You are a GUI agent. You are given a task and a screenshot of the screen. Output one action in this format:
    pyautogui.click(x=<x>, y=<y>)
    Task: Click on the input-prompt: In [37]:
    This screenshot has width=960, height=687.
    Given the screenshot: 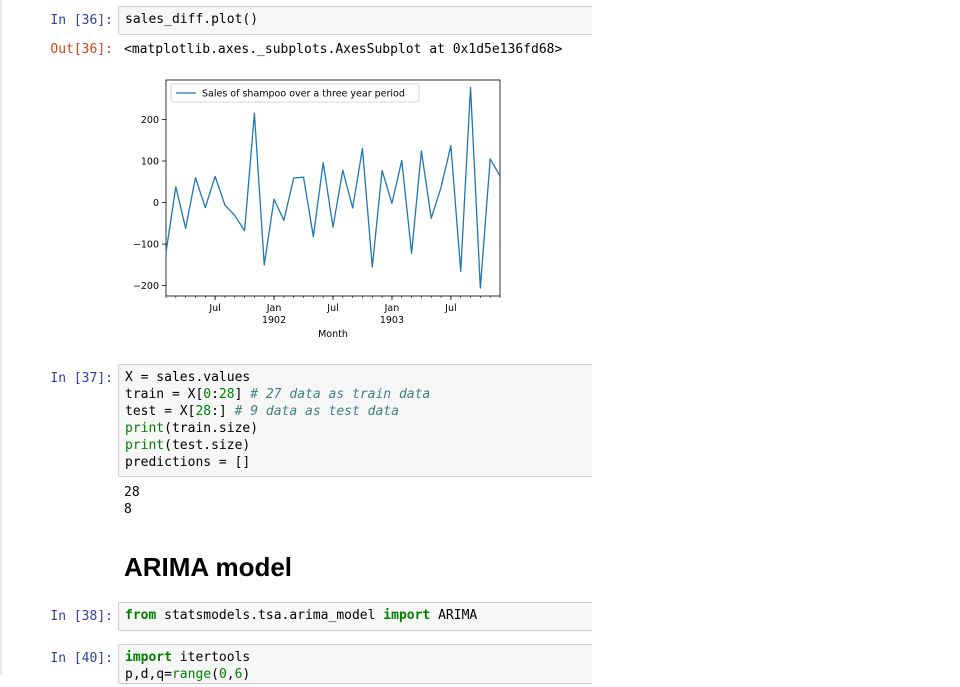 What is the action you would take?
    pyautogui.click(x=81, y=378)
    